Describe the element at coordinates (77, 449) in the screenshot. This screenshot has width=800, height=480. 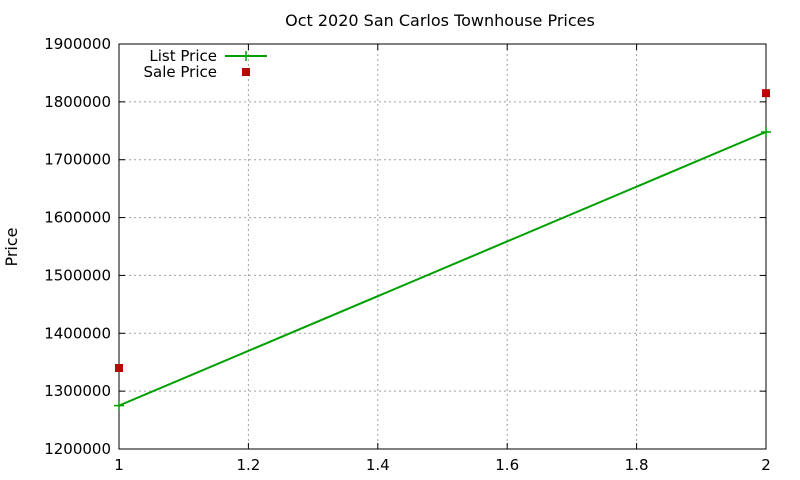
I see `y-tick-label: 1200000` at that location.